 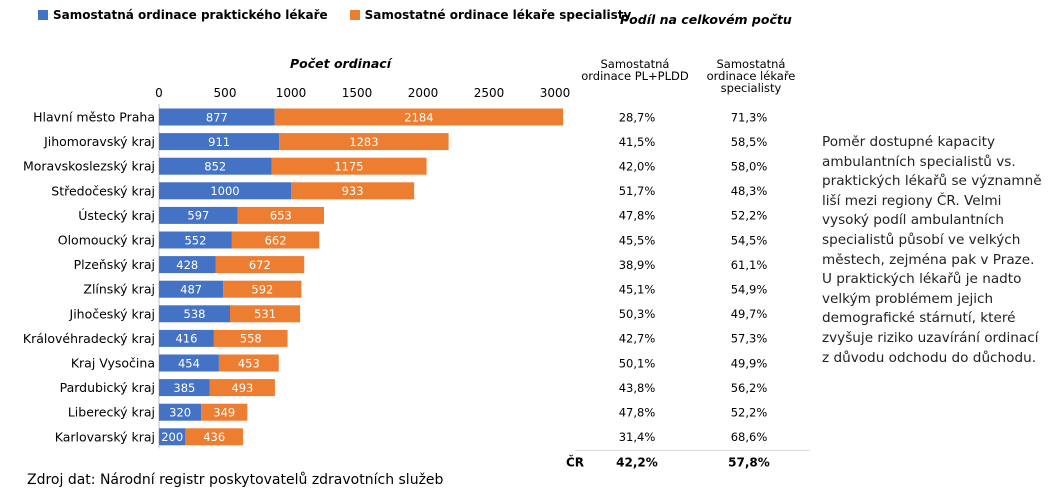 What do you see at coordinates (105, 436) in the screenshot?
I see `category-label: Karlovarský kraj` at bounding box center [105, 436].